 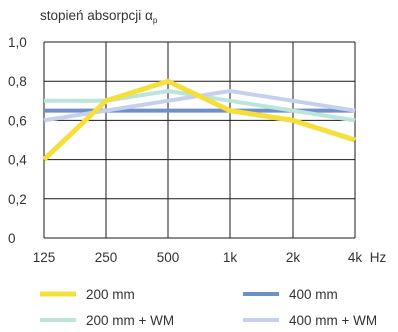 I want to click on y-tick-label: 0, so click(x=12, y=238).